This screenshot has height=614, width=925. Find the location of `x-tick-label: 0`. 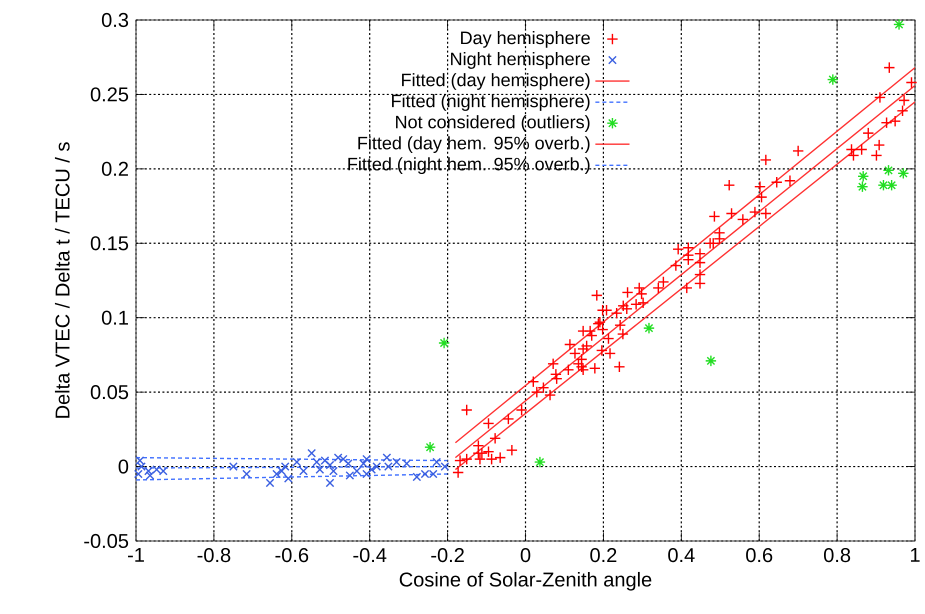

x-tick-label: 0 is located at coordinates (525, 555).